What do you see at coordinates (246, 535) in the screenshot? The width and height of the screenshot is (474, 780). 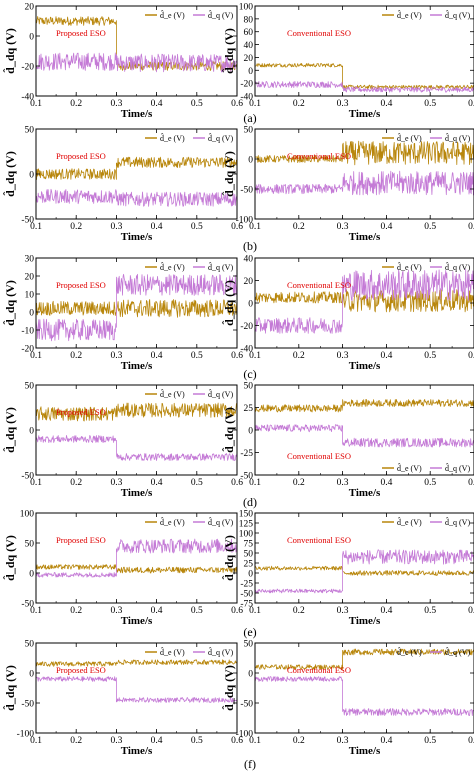 I see `y-tick-label: 100` at bounding box center [246, 535].